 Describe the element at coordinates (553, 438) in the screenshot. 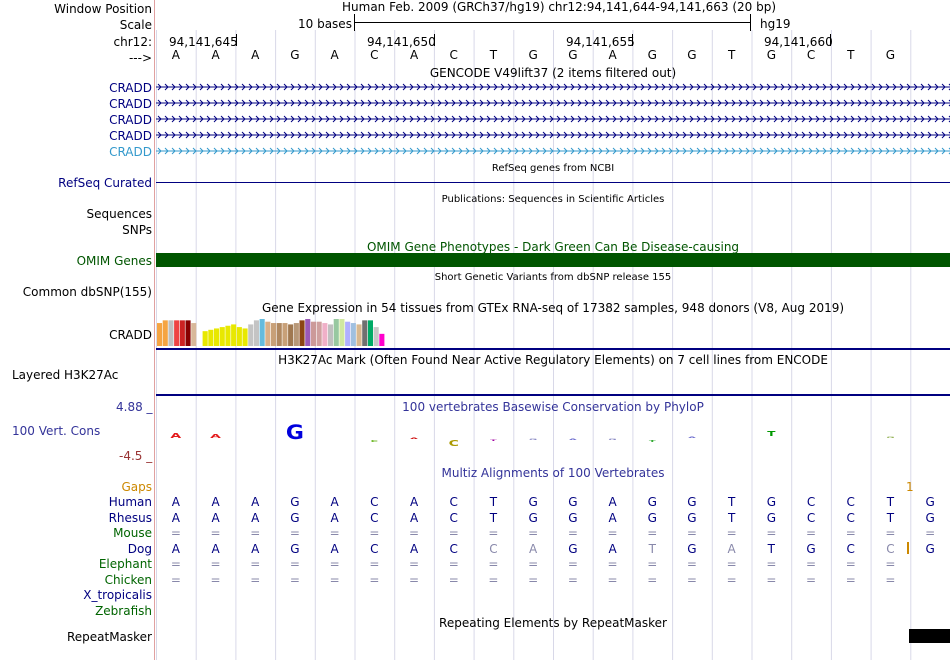

I see `phylop-logo: A A G C A C T G A G T A T G` at that location.